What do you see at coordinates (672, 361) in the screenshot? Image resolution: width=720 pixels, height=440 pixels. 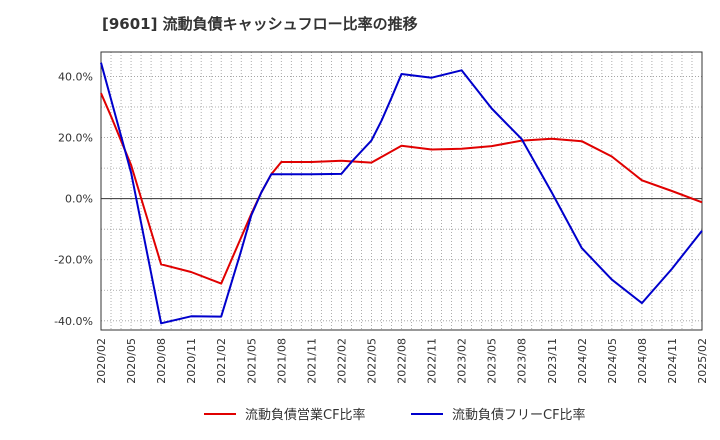 I see `x-tick-label: 2024/11` at bounding box center [672, 361].